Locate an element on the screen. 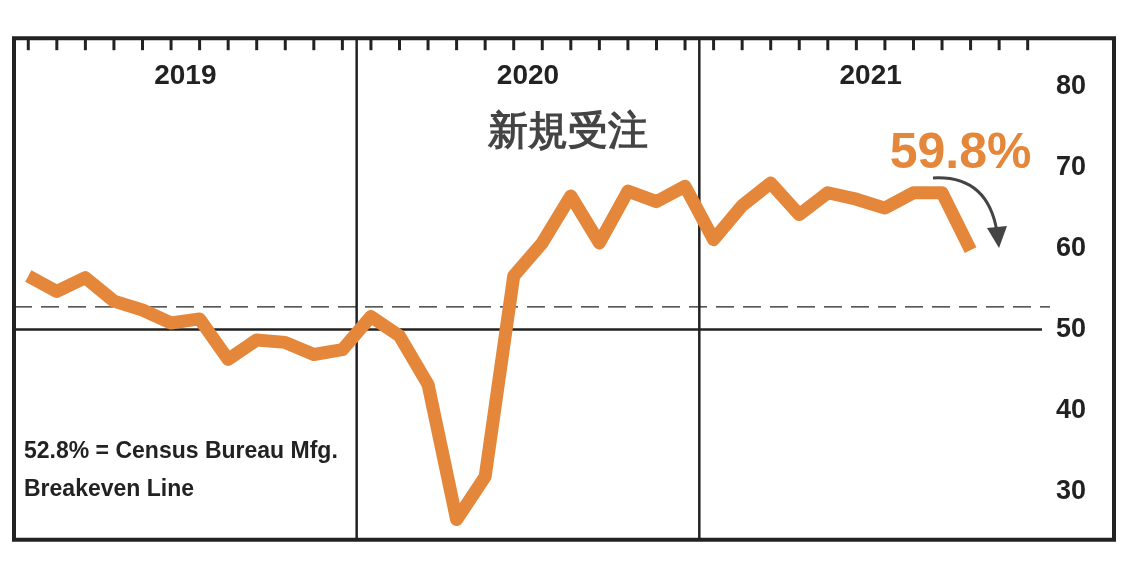 This screenshot has height=578, width=1130. y-tick-label: 70 is located at coordinates (1071, 166).